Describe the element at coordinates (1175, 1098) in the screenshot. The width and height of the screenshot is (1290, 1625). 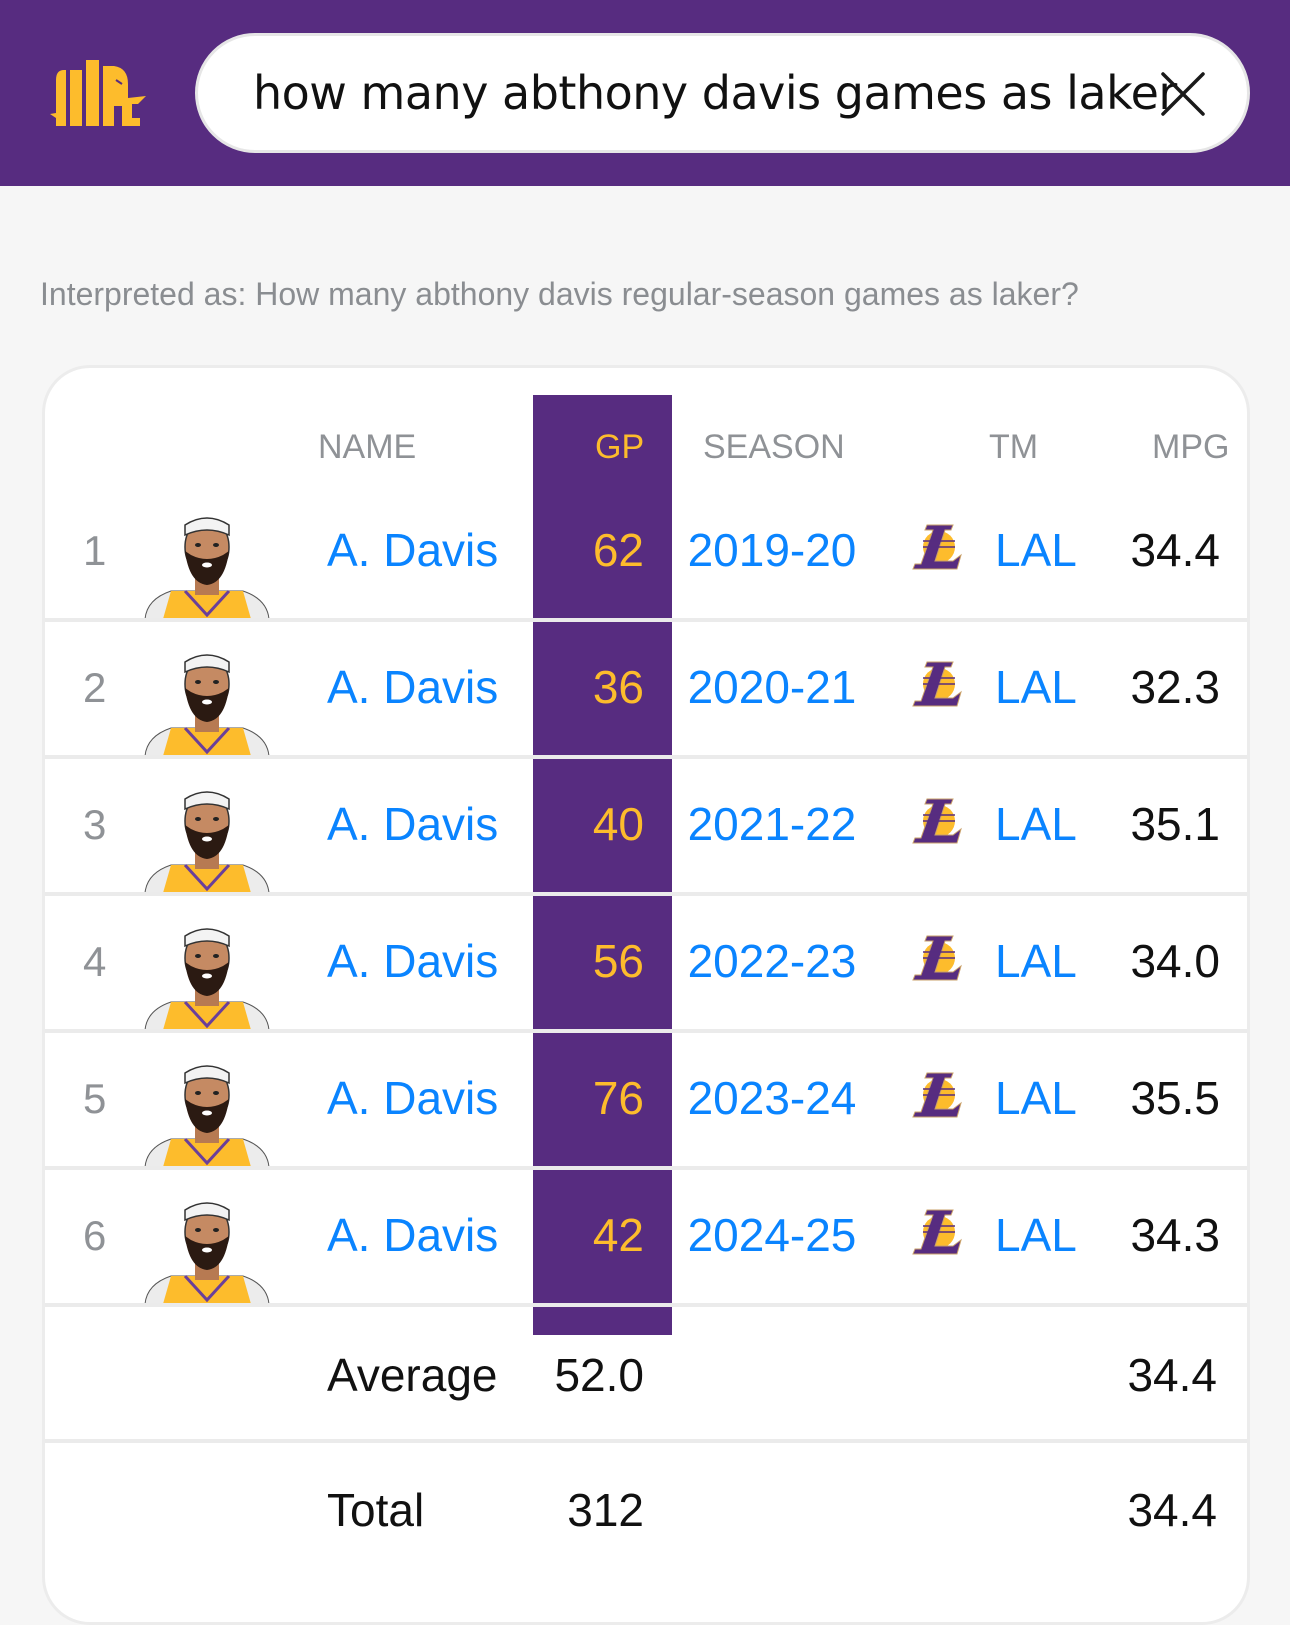
I see `minutes-per-game: 35.5` at that location.